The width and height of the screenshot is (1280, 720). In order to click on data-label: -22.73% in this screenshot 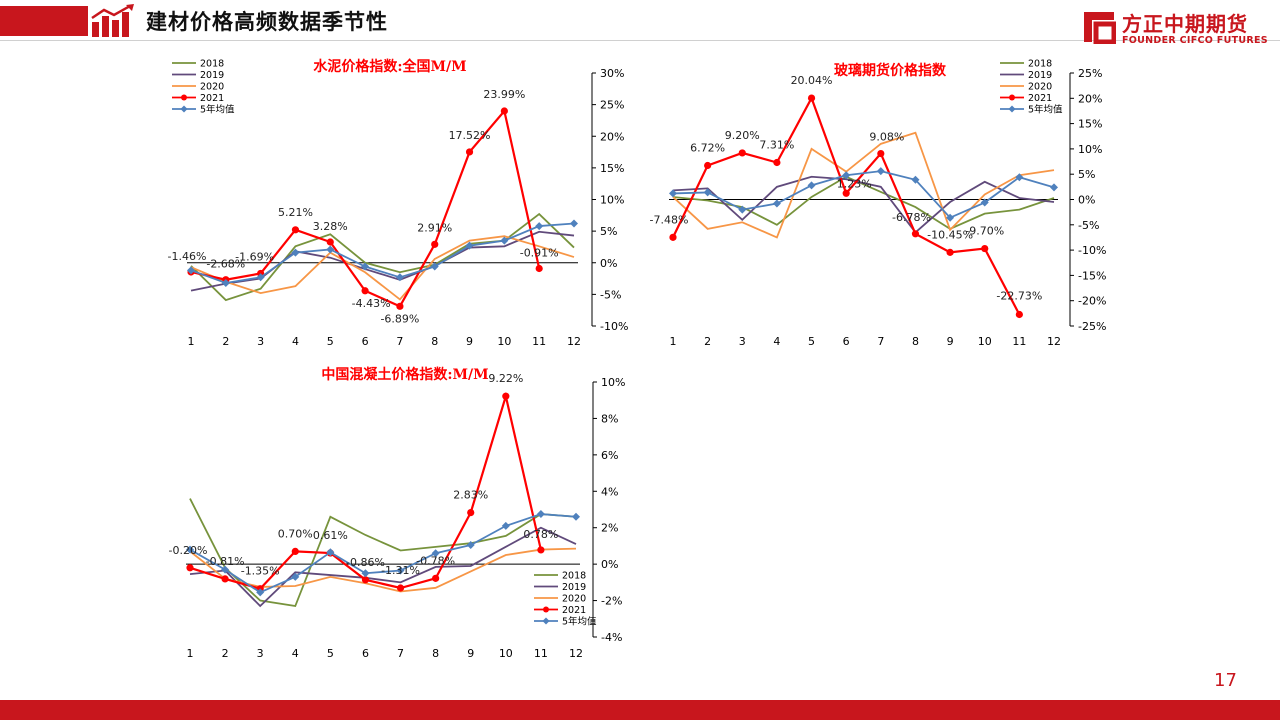, I will do `click(1019, 296)`.